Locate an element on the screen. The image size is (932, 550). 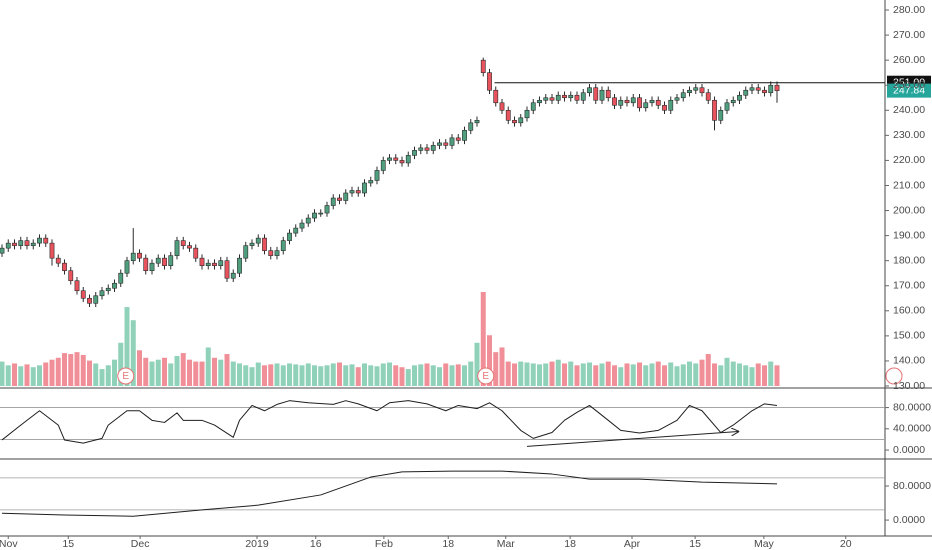
y-tick-label: 180.00 is located at coordinates (909, 260).